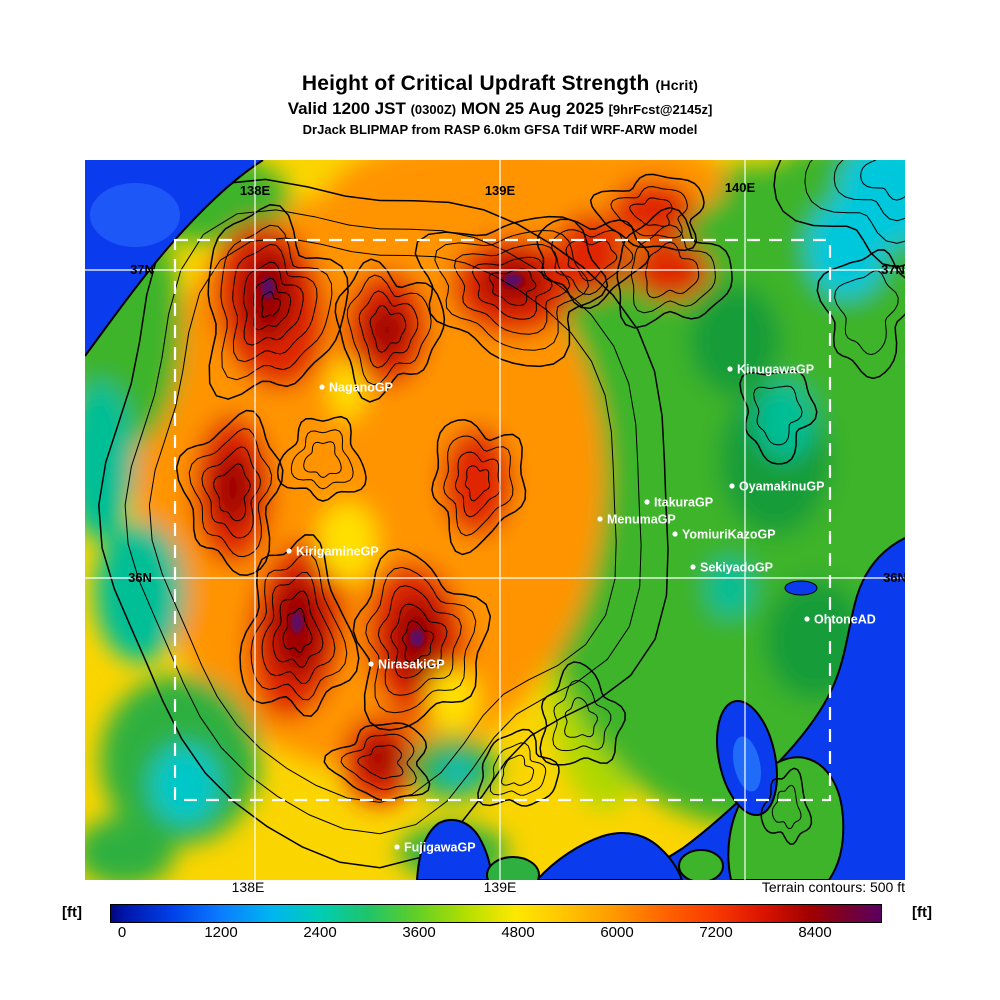 The image size is (1000, 1000). What do you see at coordinates (678, 503) in the screenshot?
I see `site-marker-ItakuraGP: ItakuraGP` at bounding box center [678, 503].